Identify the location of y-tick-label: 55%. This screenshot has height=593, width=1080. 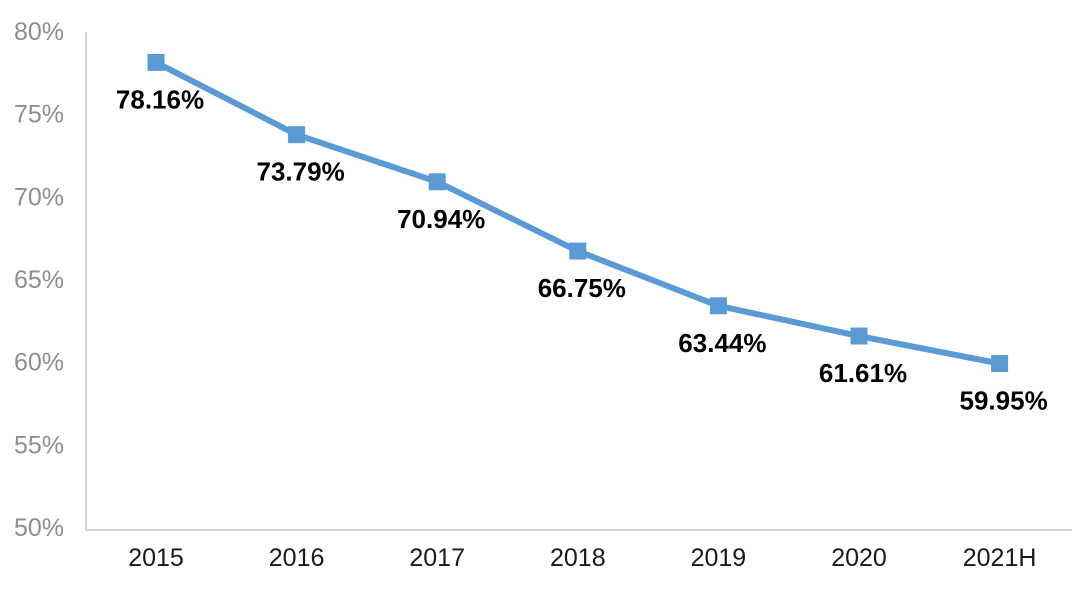
(39, 445).